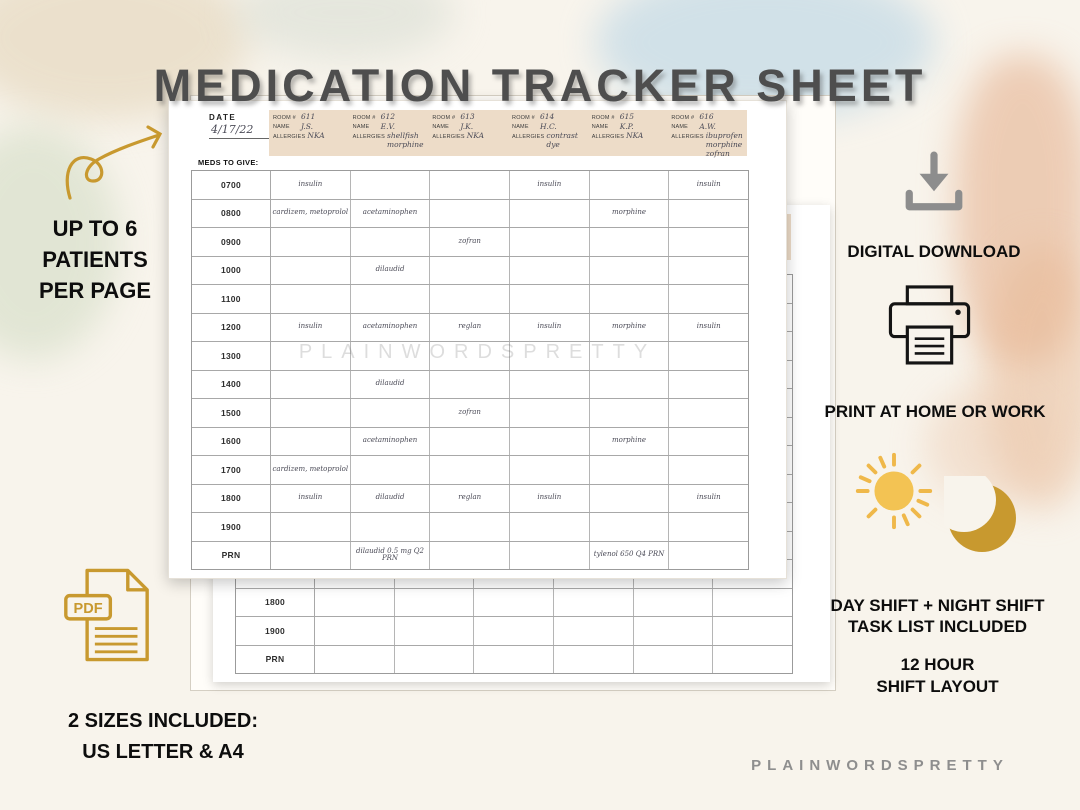  Describe the element at coordinates (934, 251) in the screenshot. I see `digital-download-label: DIGITAL DOWNLOAD` at that location.